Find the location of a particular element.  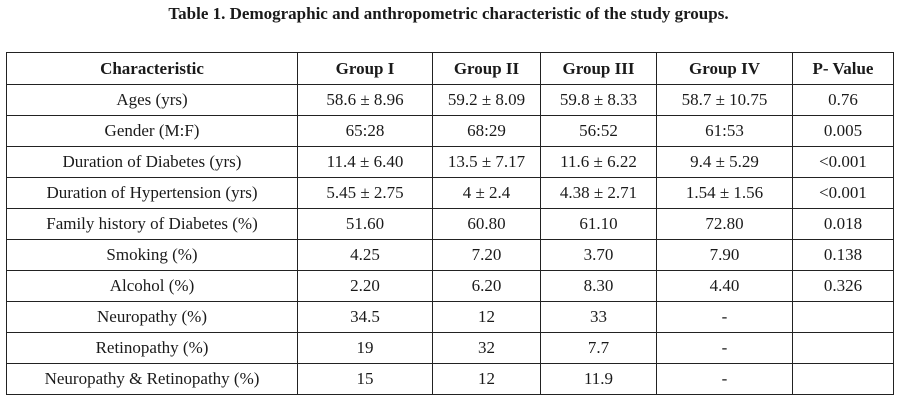

group-i-cell: 11.4 ± 6.40 is located at coordinates (365, 162).